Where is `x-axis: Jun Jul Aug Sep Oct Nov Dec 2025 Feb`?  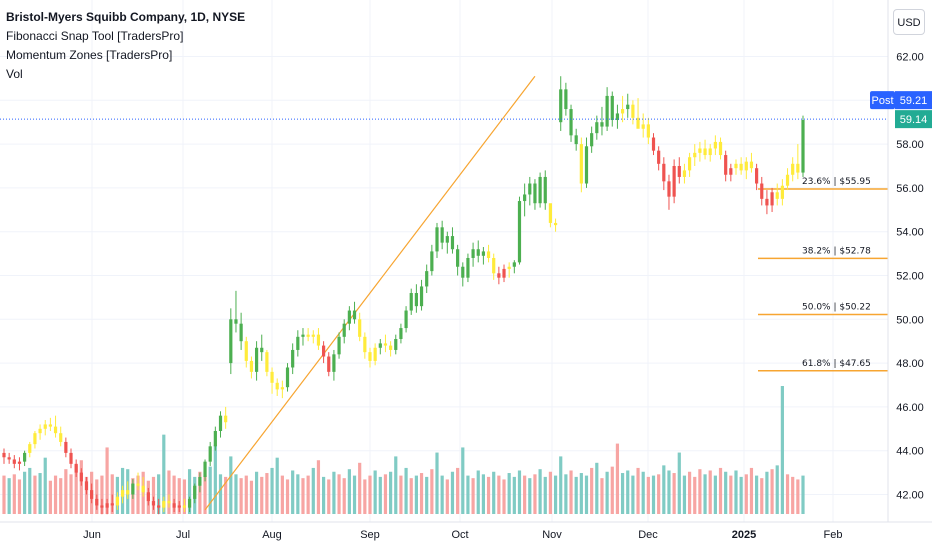
x-axis: Jun Jul Aug Sep Oct Nov Dec 2025 Feb is located at coordinates (462, 535).